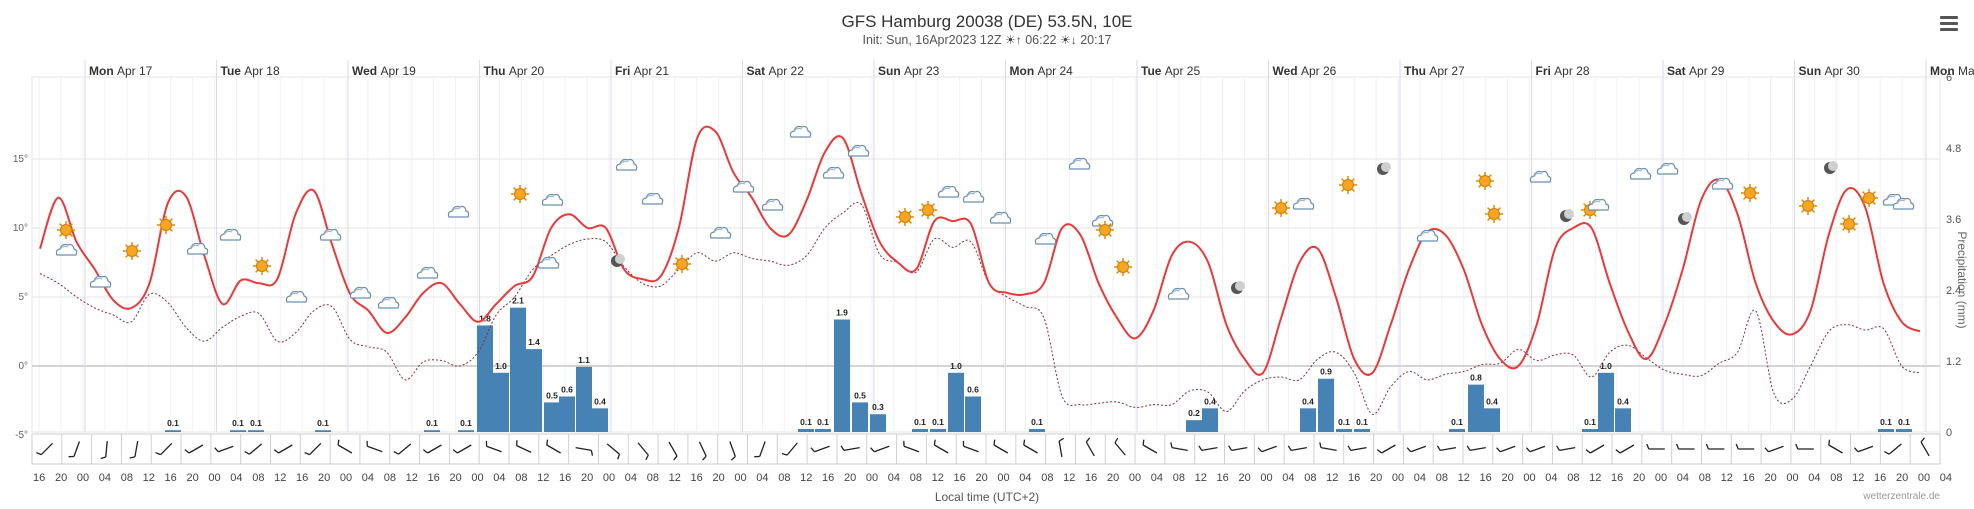  Describe the element at coordinates (642, 71) in the screenshot. I see `day-label: Fri Apr 21` at that location.